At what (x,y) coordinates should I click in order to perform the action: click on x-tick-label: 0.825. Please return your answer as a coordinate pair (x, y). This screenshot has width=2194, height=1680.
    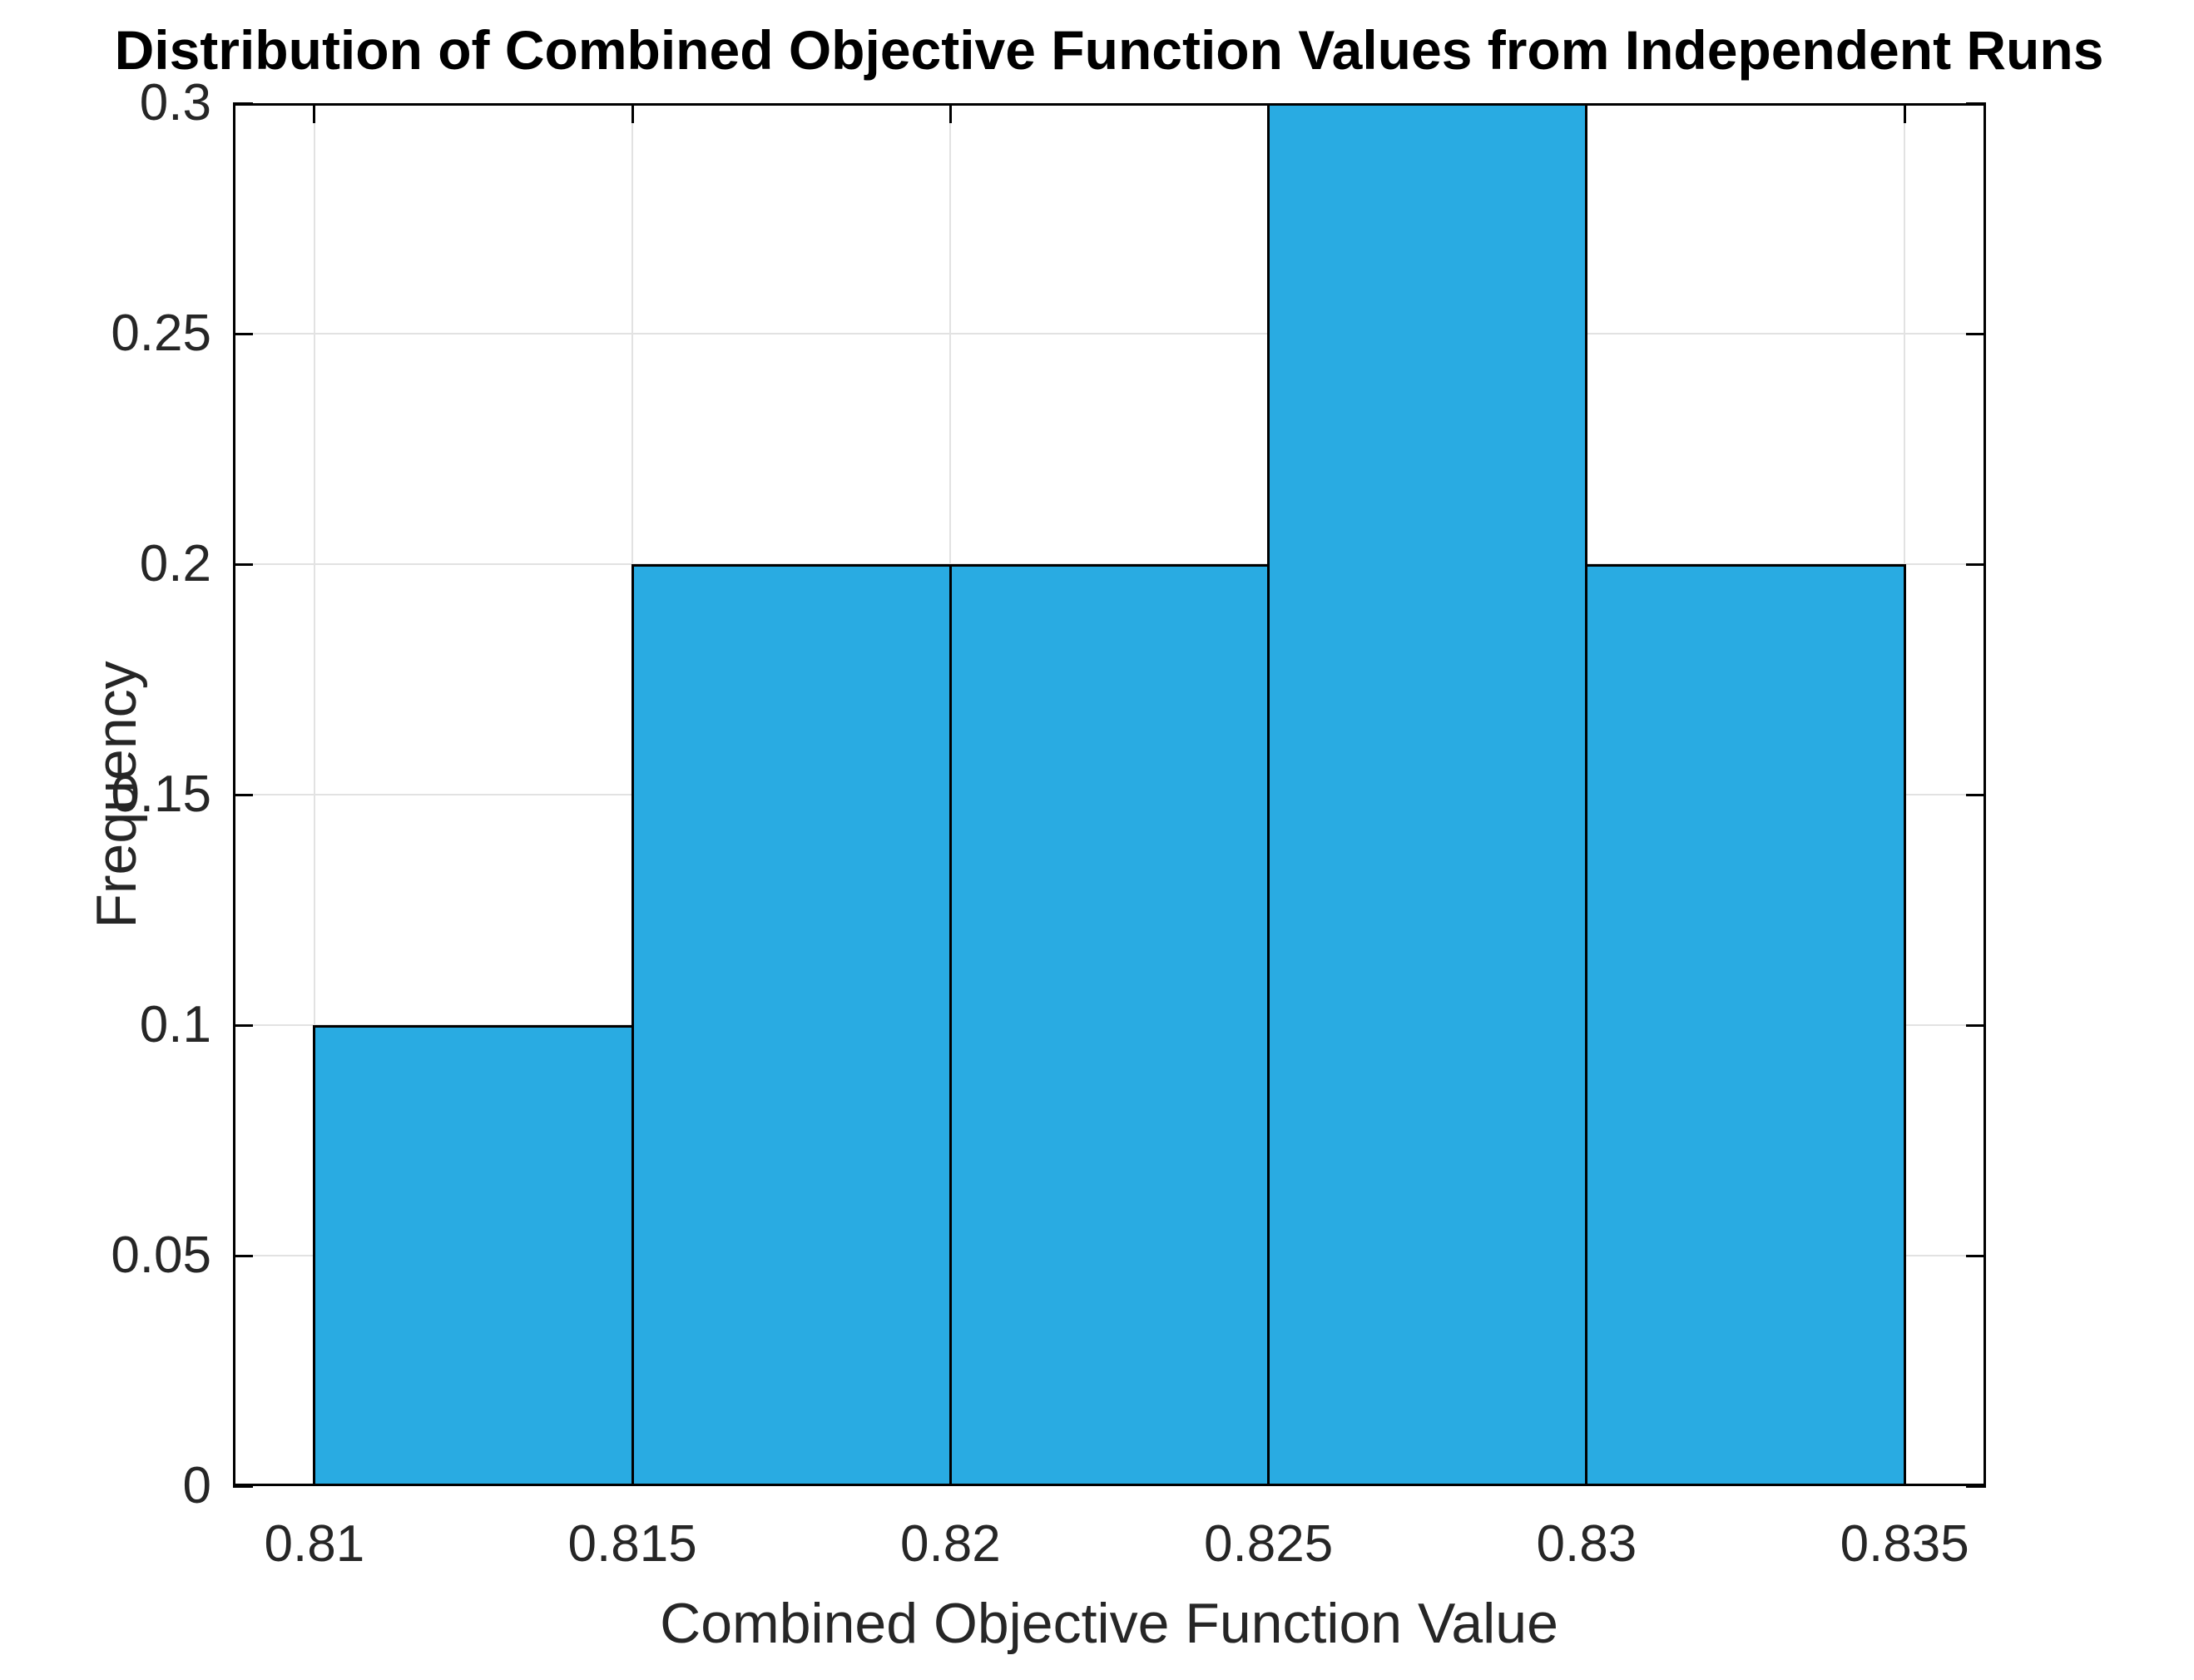
    Looking at the image, I should click on (1269, 1544).